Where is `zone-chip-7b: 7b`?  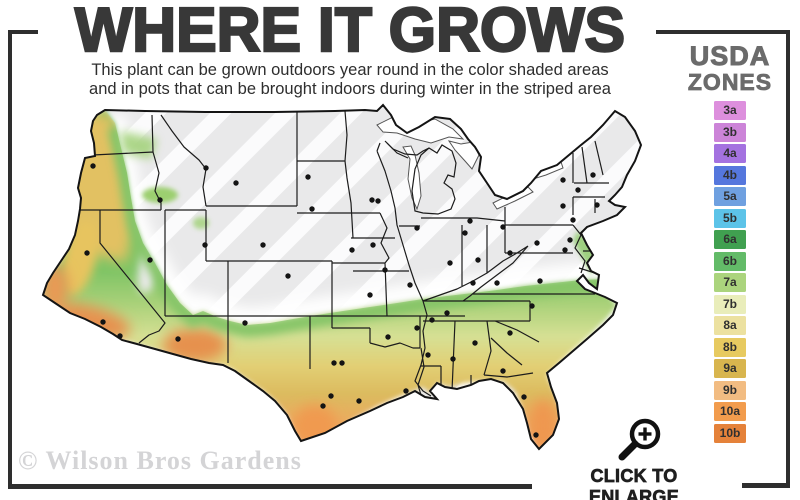 zone-chip-7b: 7b is located at coordinates (730, 304).